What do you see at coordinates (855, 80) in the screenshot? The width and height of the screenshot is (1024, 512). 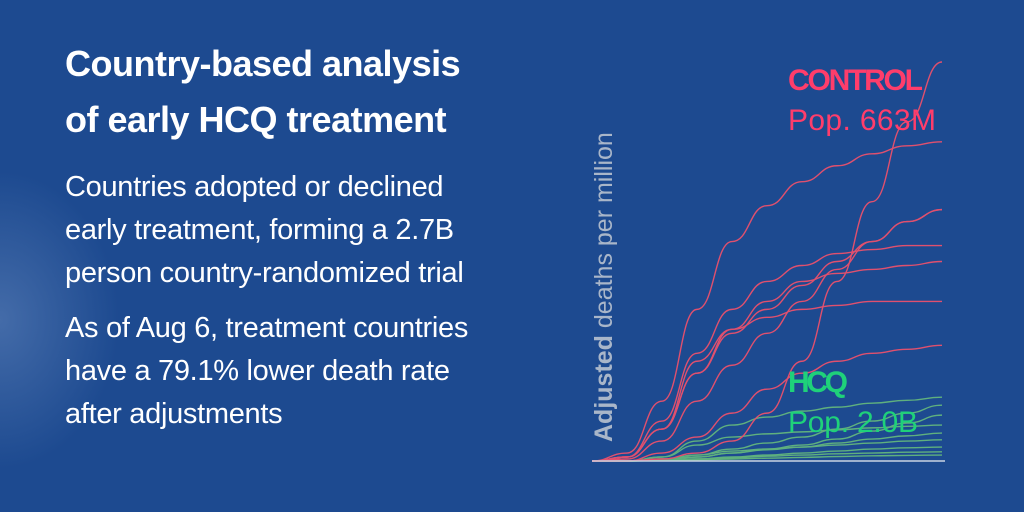 I see `control-group-label: CONTROL` at bounding box center [855, 80].